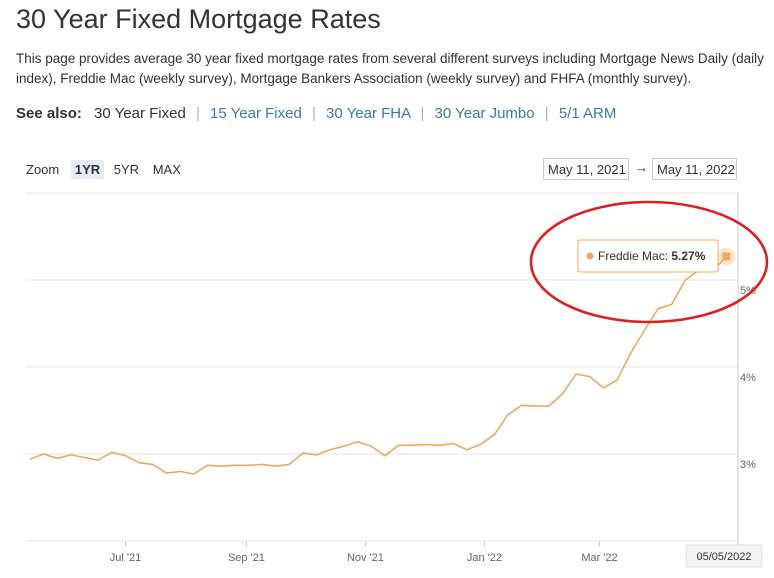 The width and height of the screenshot is (774, 578). Describe the element at coordinates (140, 113) in the screenshot. I see `see-also-current: 30 Year Fixed` at that location.